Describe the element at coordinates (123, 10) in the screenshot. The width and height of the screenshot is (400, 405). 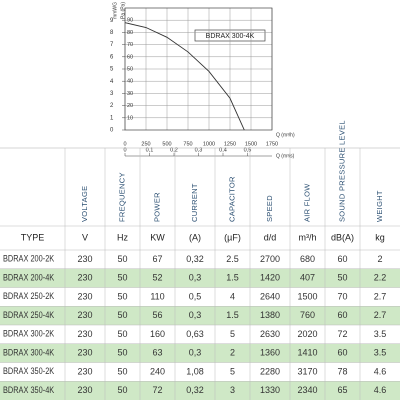
I see `y-axis-label: Pa (Pa)` at that location.